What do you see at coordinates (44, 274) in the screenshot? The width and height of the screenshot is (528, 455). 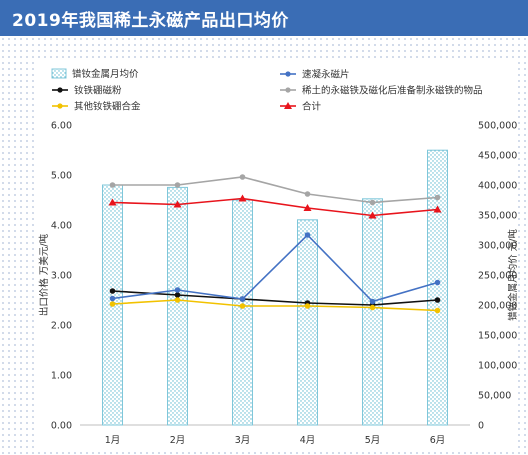 I see `y-left-axis-title: 出口价格 万美元/吨` at bounding box center [44, 274].